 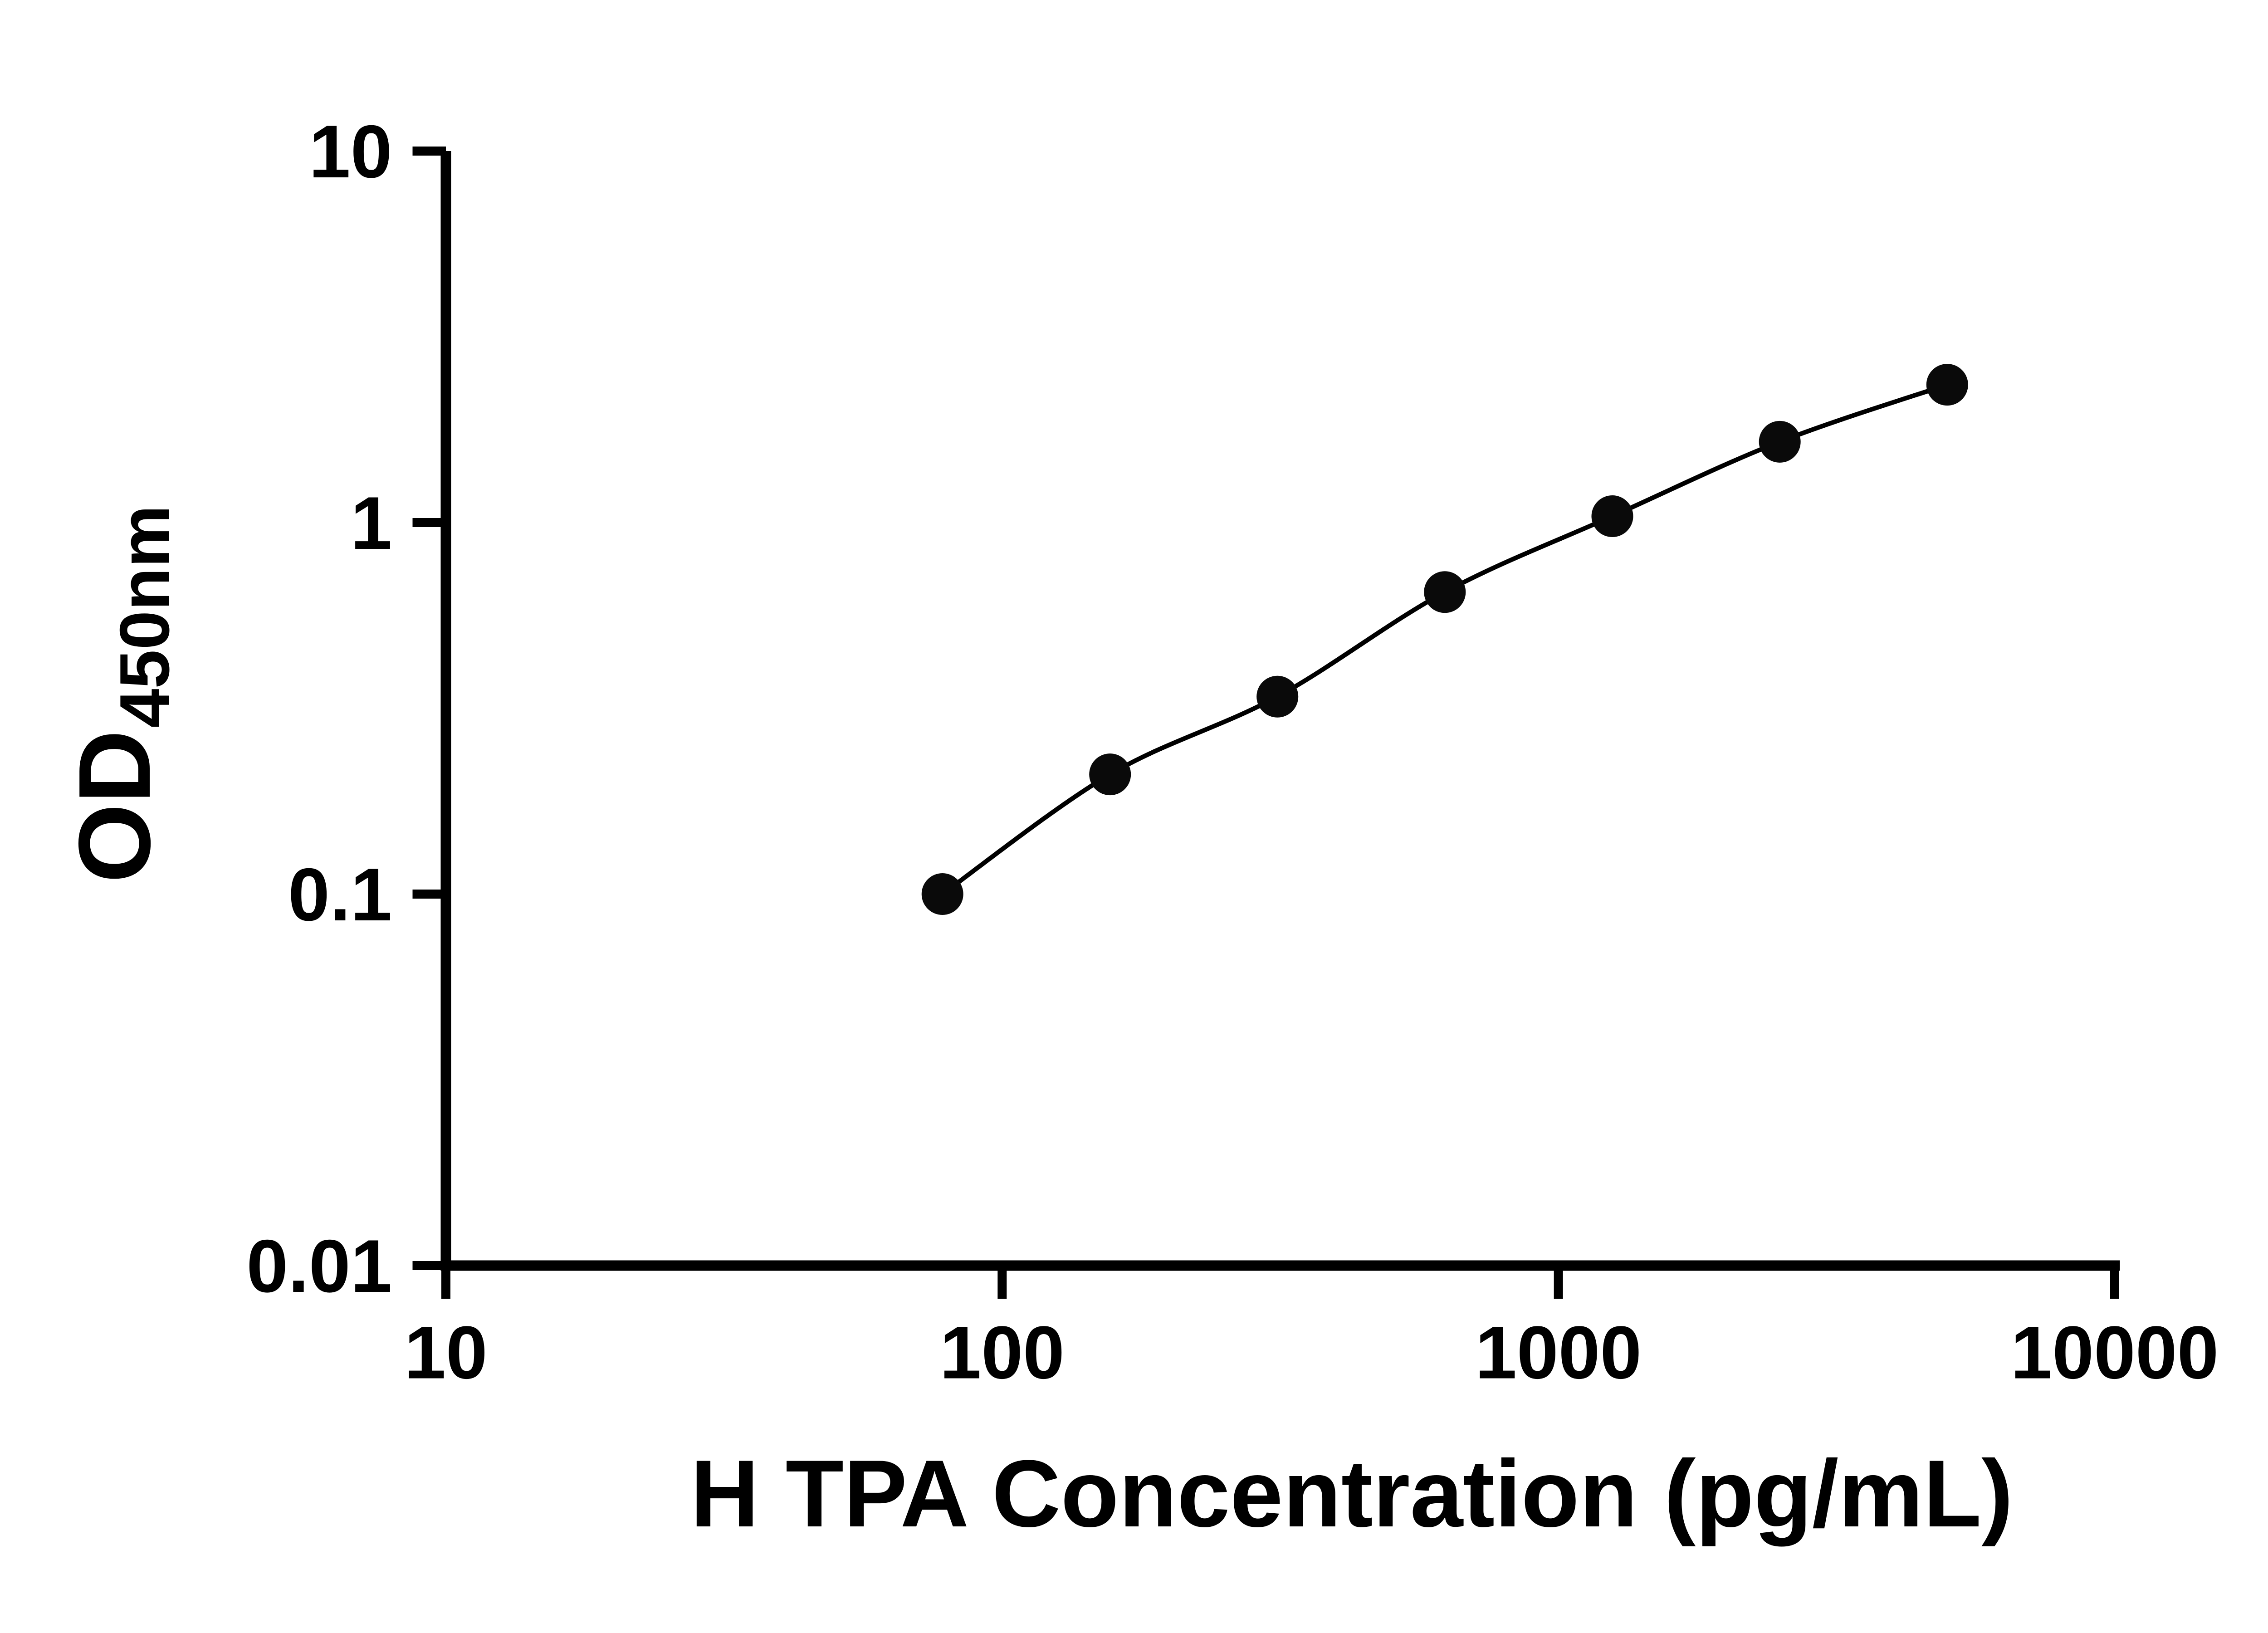 I want to click on x-tick-label: 10, so click(x=446, y=1352).